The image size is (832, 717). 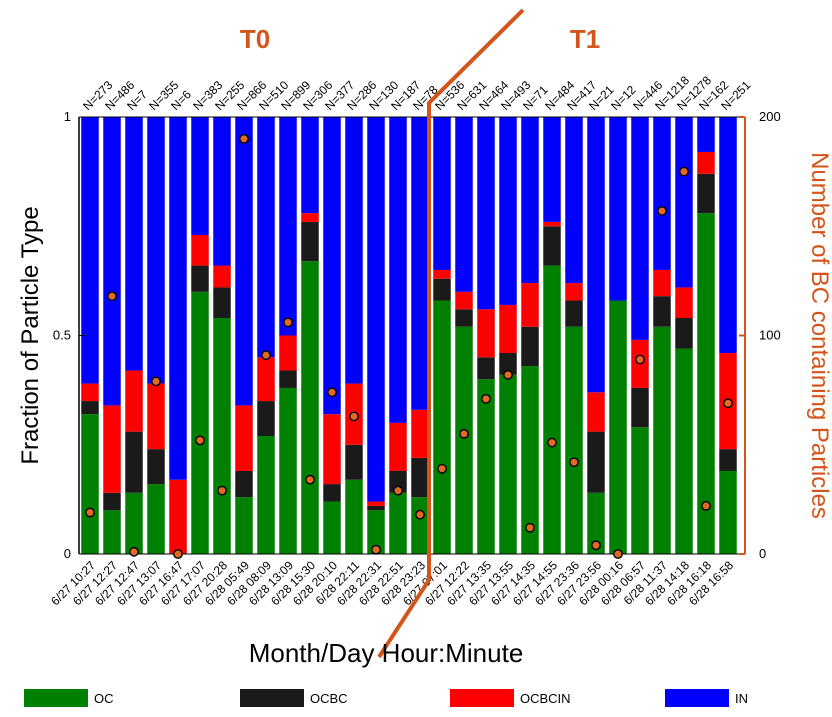 What do you see at coordinates (104, 698) in the screenshot?
I see `legend-label-oc: OC` at bounding box center [104, 698].